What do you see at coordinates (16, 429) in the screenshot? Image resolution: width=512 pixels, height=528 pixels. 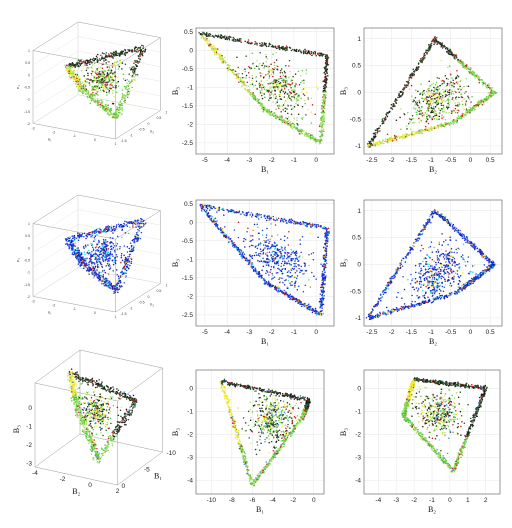 I see `z-axis-label: B₃` at bounding box center [16, 429].